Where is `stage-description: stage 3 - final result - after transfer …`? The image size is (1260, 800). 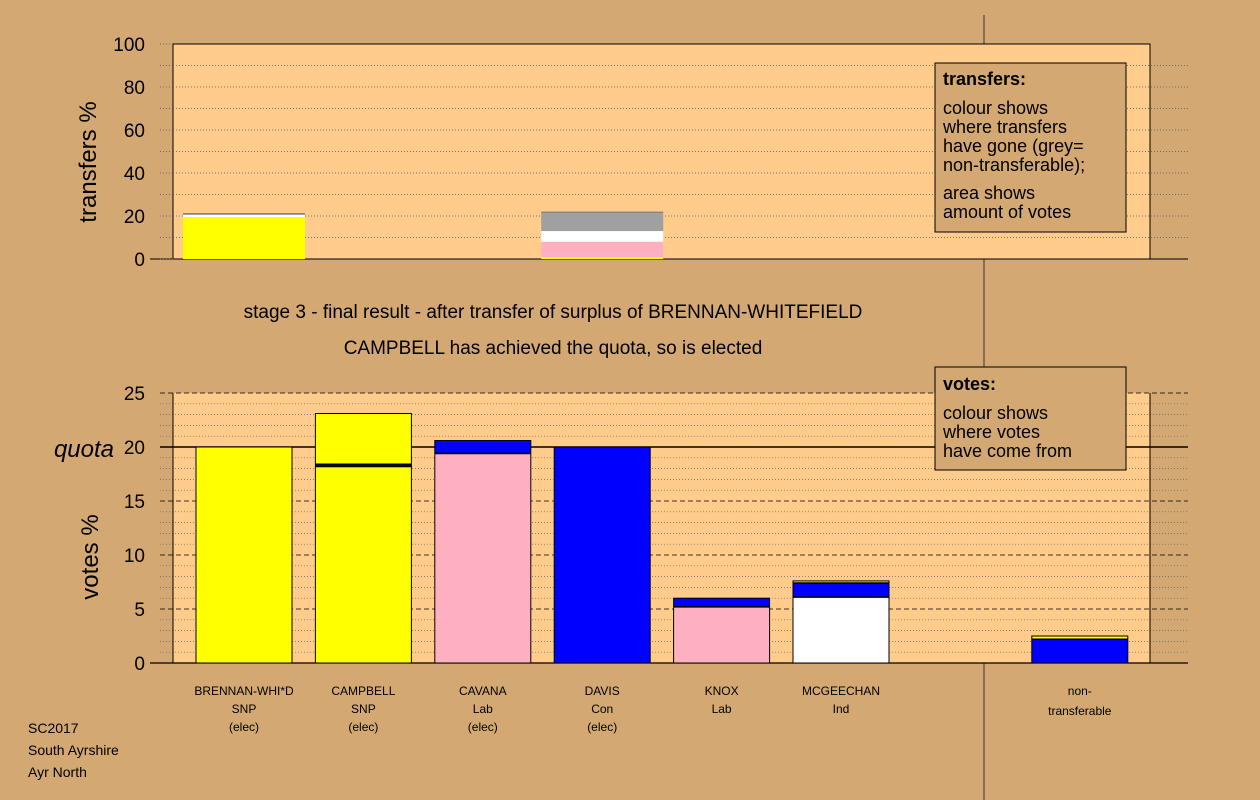 stage-description: stage 3 - final result - after transfer … is located at coordinates (553, 312).